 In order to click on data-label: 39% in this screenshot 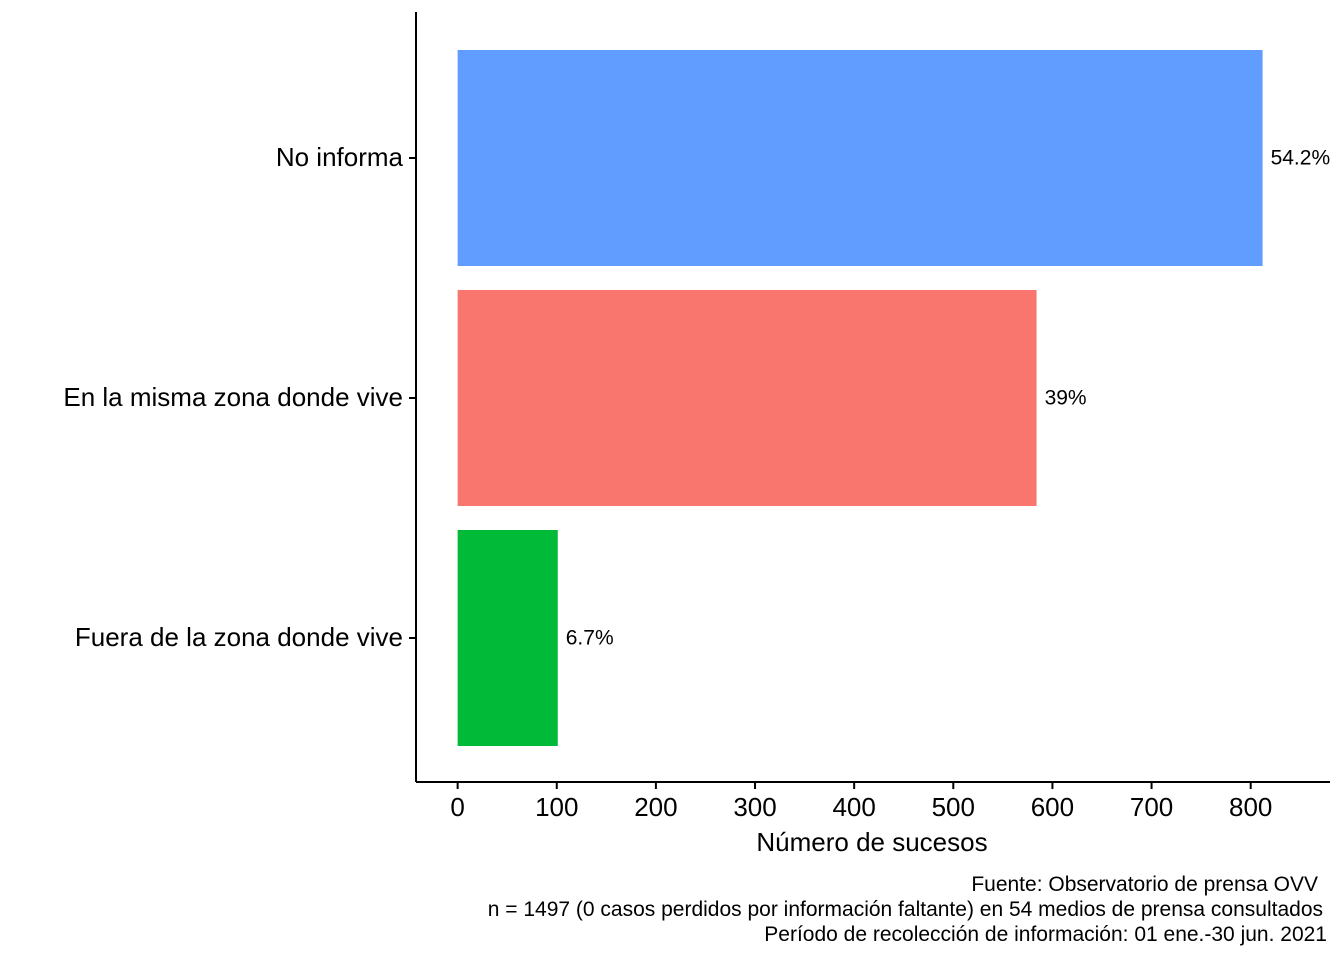, I will do `click(1066, 398)`.